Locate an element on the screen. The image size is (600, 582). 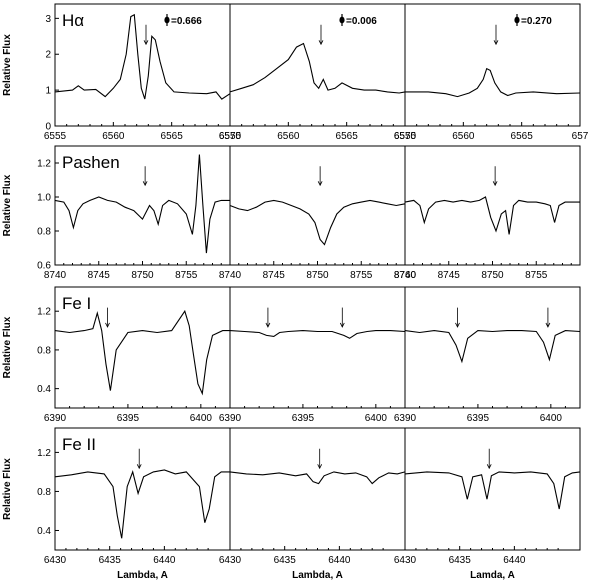
panel-8-xtick-label-2: 6400 is located at coordinates (551, 418).